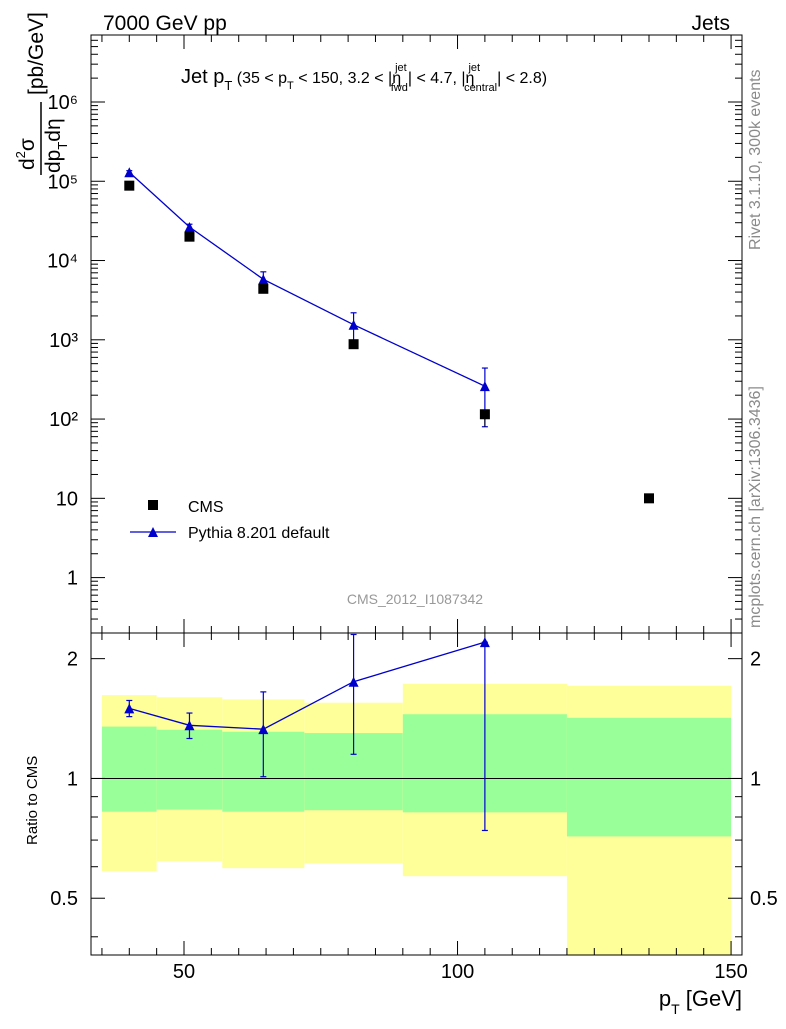  I want to click on ratio-ytick-label: 0.5, so click(64, 899).